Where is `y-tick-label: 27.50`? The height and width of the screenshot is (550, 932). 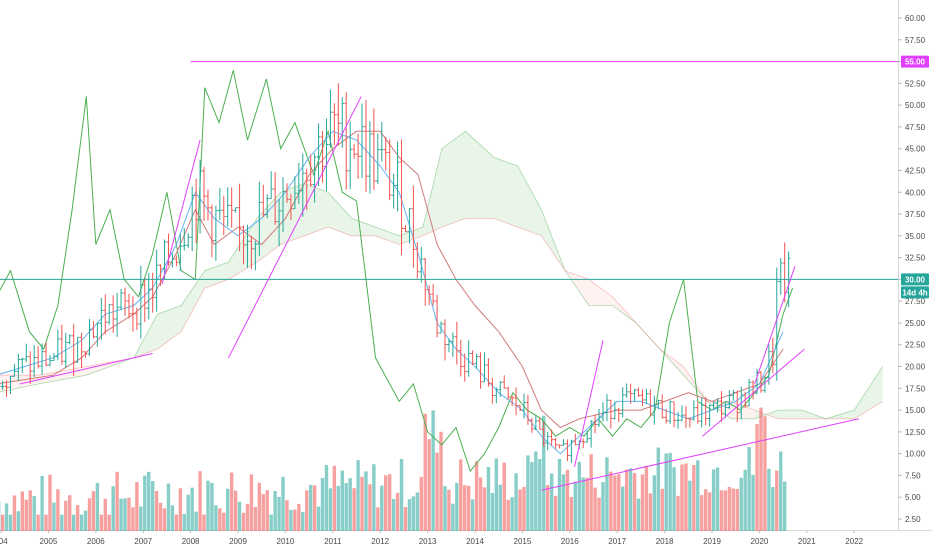 y-tick-label: 27.50 is located at coordinates (915, 301).